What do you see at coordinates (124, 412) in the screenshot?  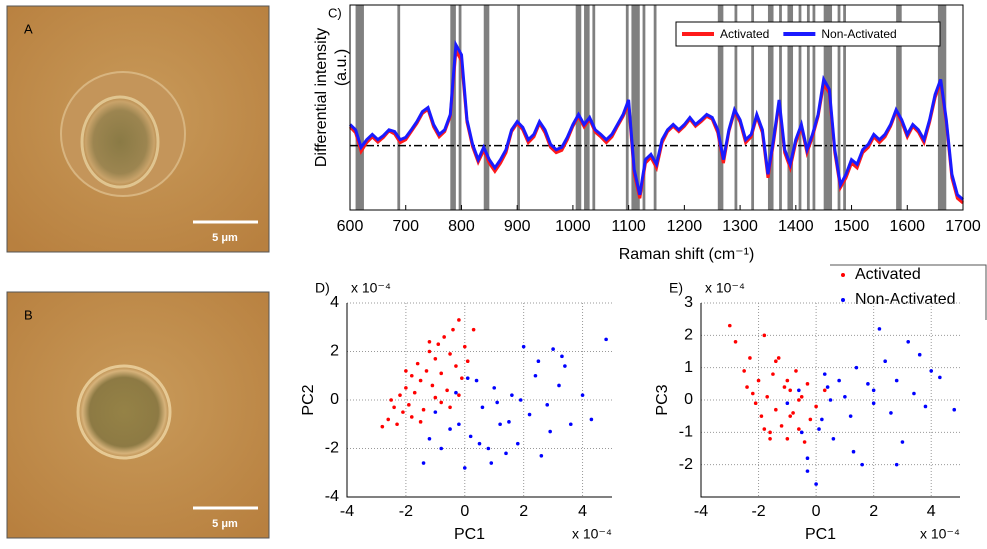 I see `cell` at bounding box center [124, 412].